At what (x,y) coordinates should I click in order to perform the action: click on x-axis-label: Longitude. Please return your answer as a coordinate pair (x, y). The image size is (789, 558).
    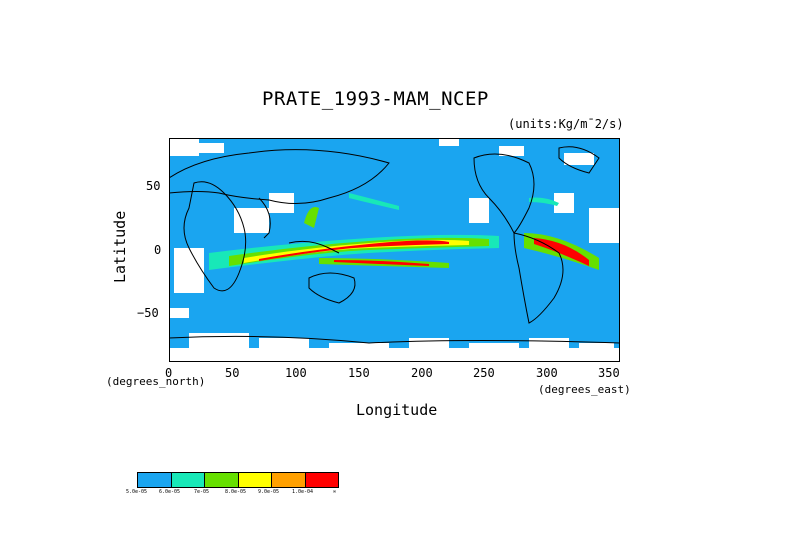
    Looking at the image, I should click on (397, 410).